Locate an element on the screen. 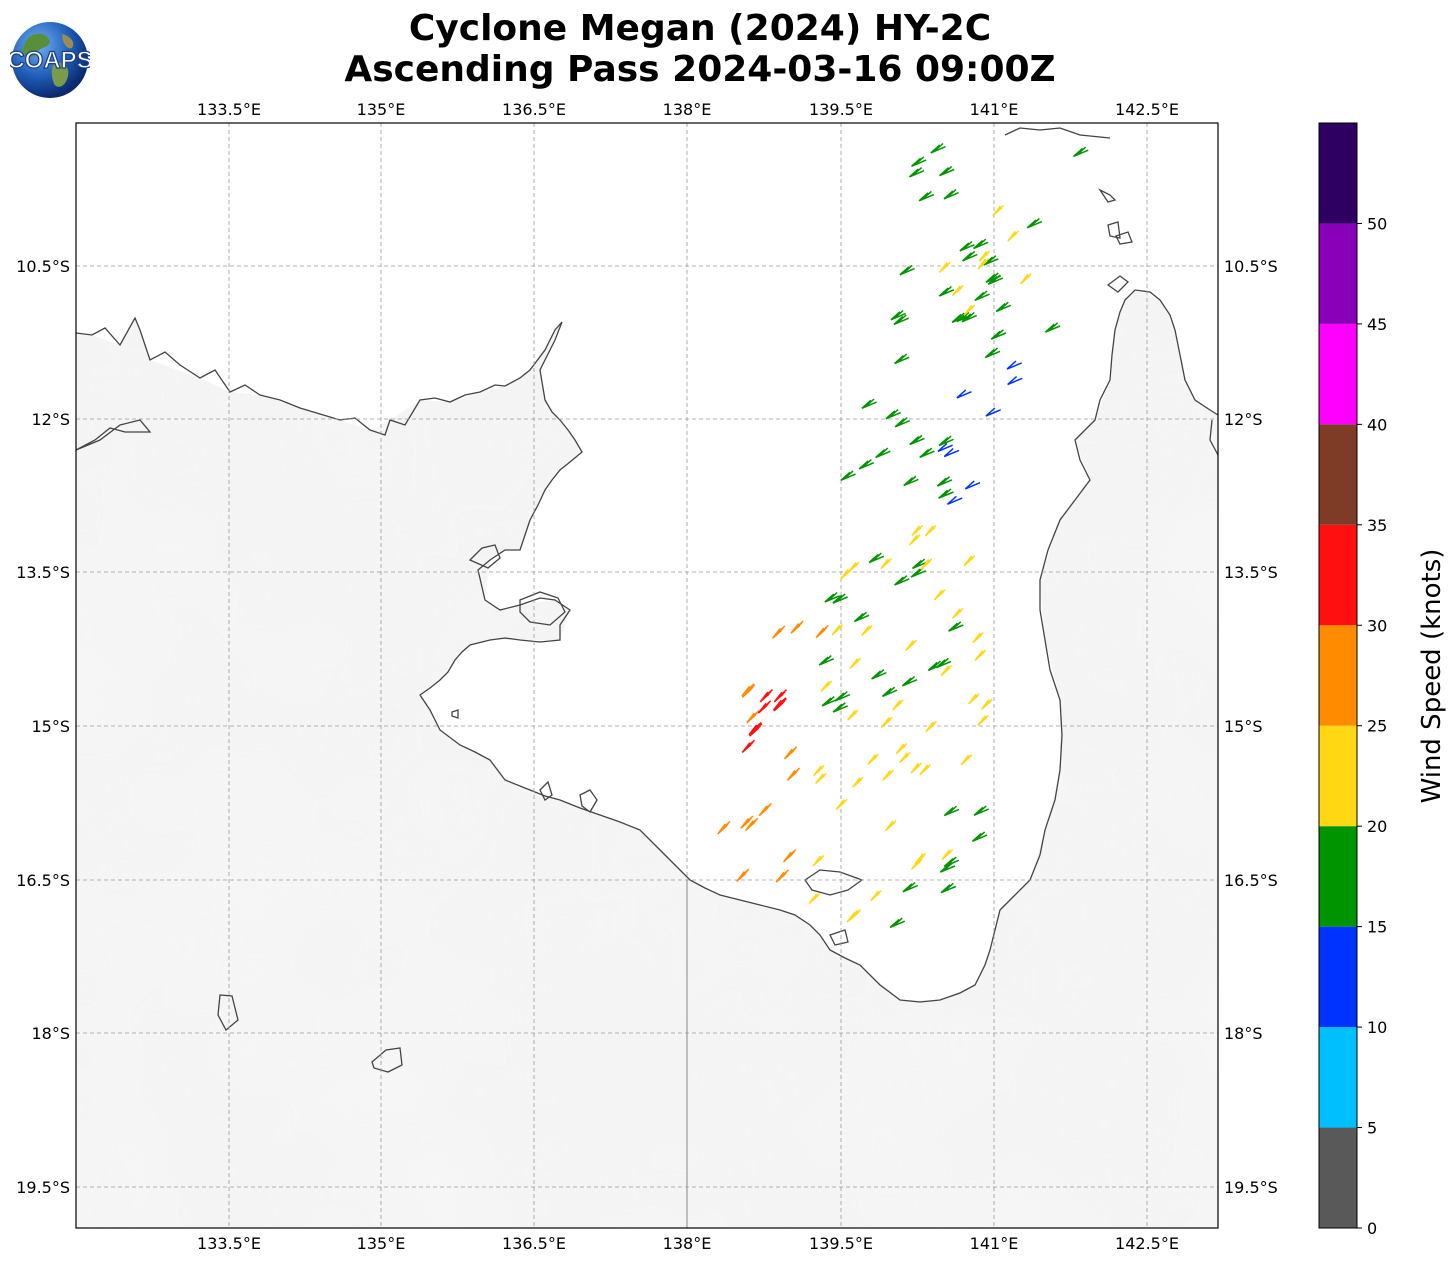 The image size is (1456, 1264). lat-tick-right: 18°S is located at coordinates (1243, 1033).